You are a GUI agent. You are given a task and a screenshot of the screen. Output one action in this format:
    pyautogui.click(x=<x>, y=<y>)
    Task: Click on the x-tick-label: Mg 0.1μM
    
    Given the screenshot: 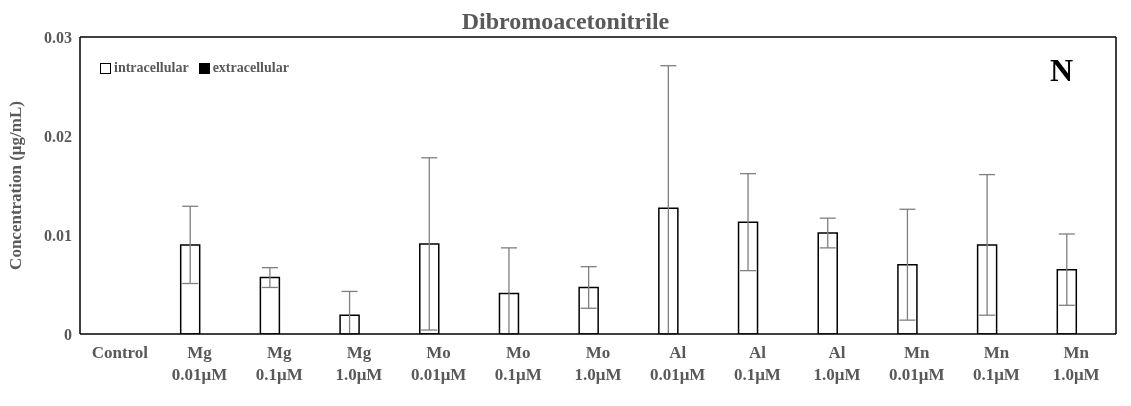 What is the action you would take?
    pyautogui.click(x=279, y=363)
    